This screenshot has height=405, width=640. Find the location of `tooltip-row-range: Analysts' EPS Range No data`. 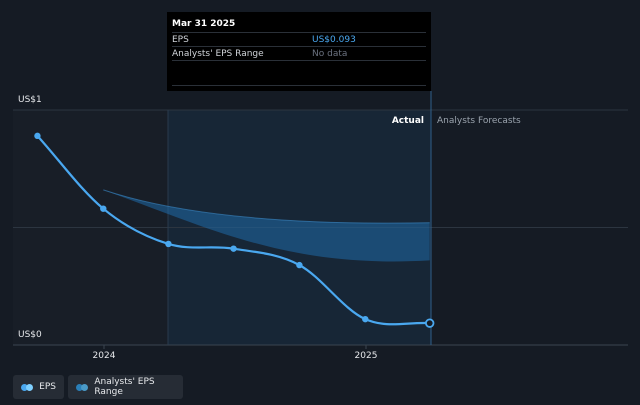

tooltip-row-range: Analysts' EPS Range No data is located at coordinates (299, 53).